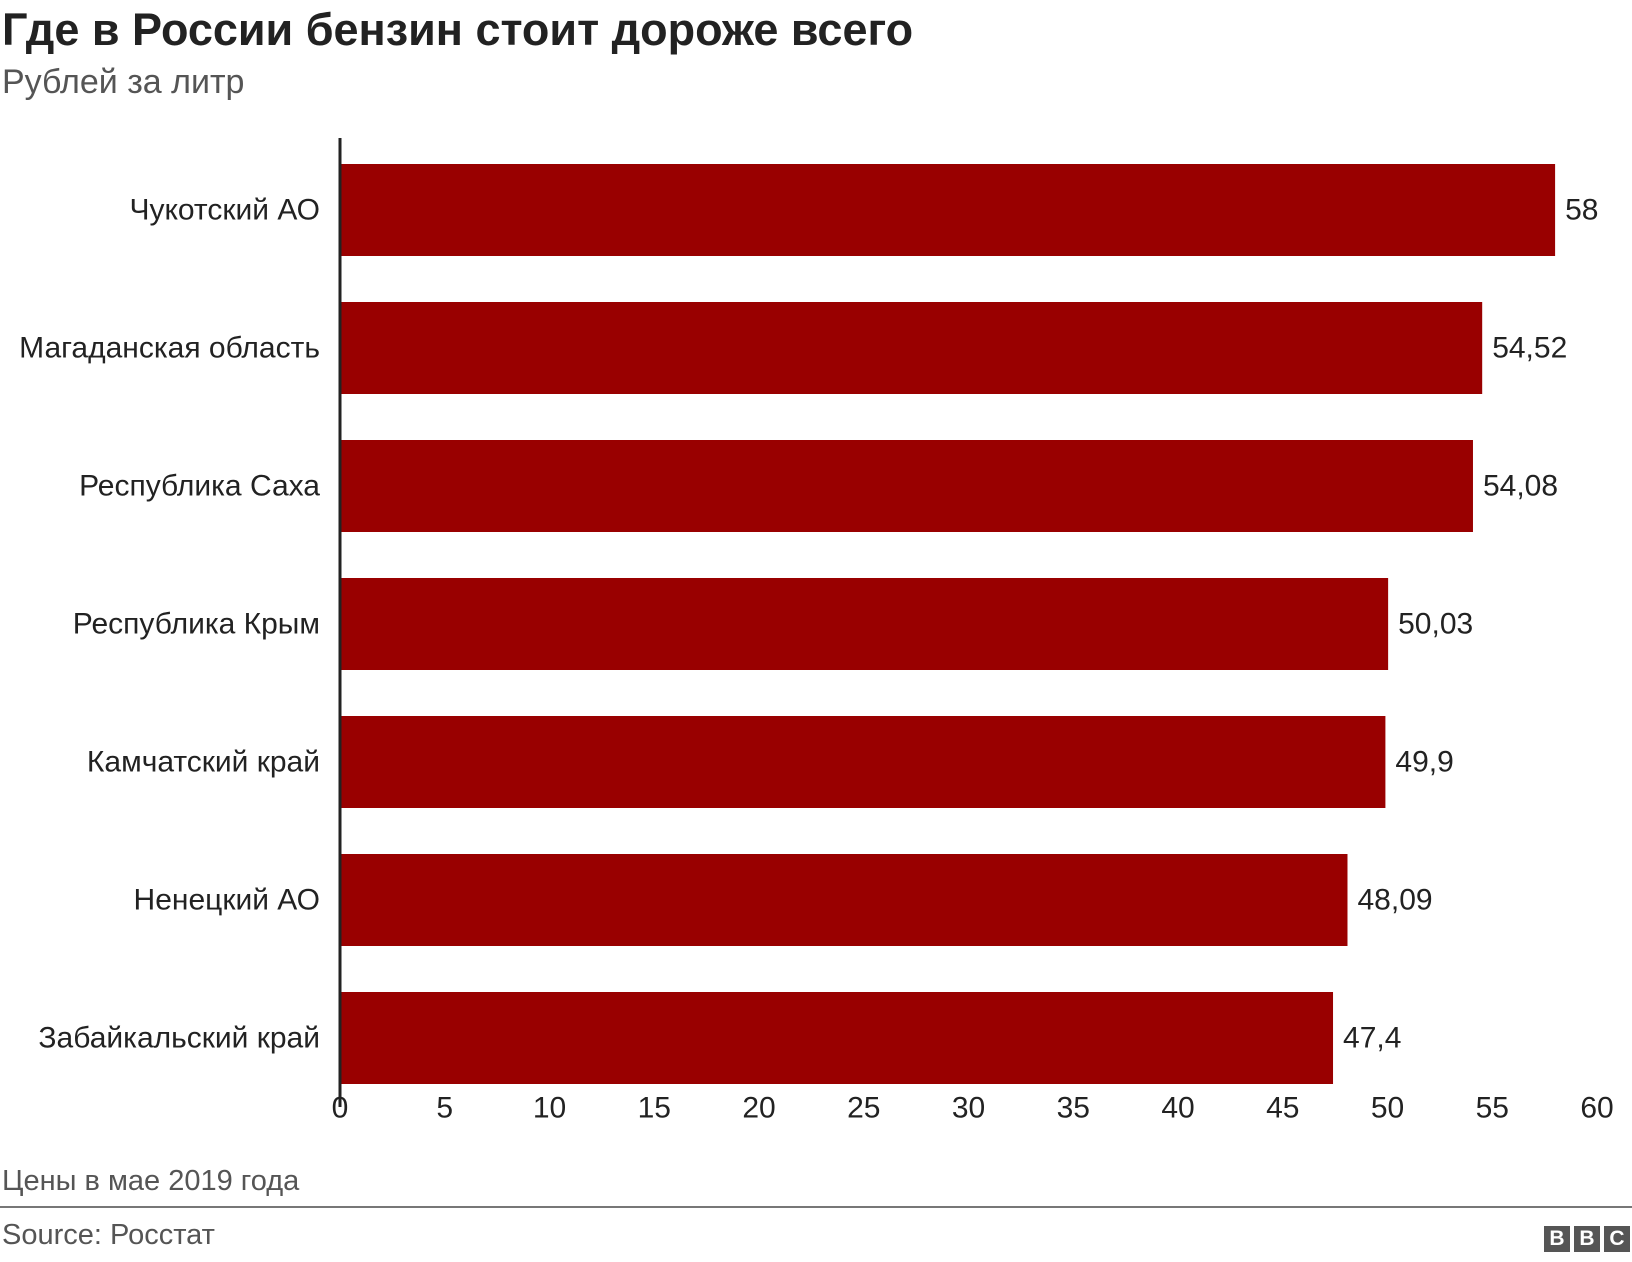 The image size is (1632, 1262). What do you see at coordinates (1581, 210) in the screenshot?
I see `value-label: 58` at bounding box center [1581, 210].